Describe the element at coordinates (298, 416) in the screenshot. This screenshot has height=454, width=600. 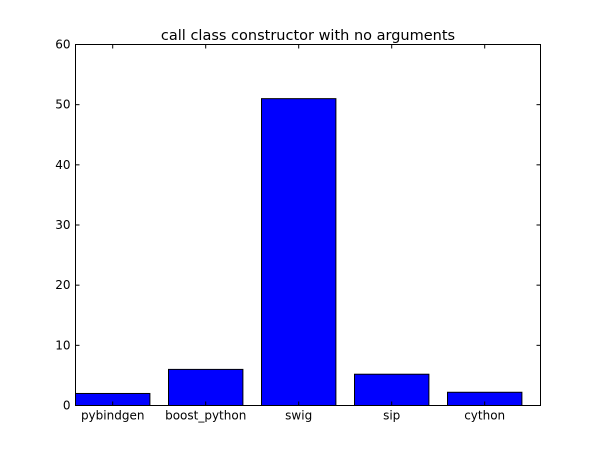
I see `x-tick-label-swig: swig` at that location.